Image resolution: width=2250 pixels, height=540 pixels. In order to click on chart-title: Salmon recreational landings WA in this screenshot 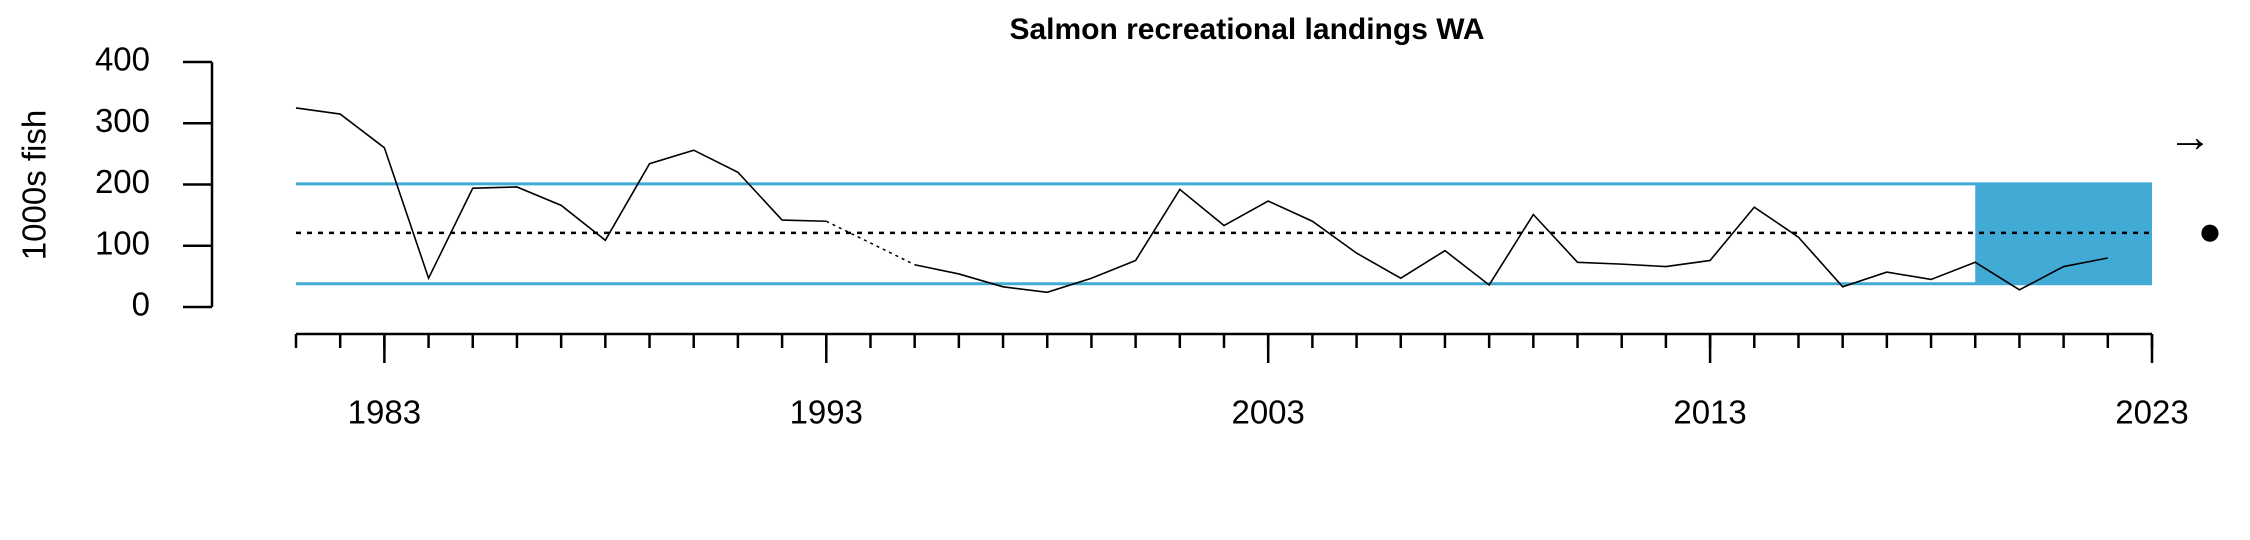, I will do `click(1246, 29)`.